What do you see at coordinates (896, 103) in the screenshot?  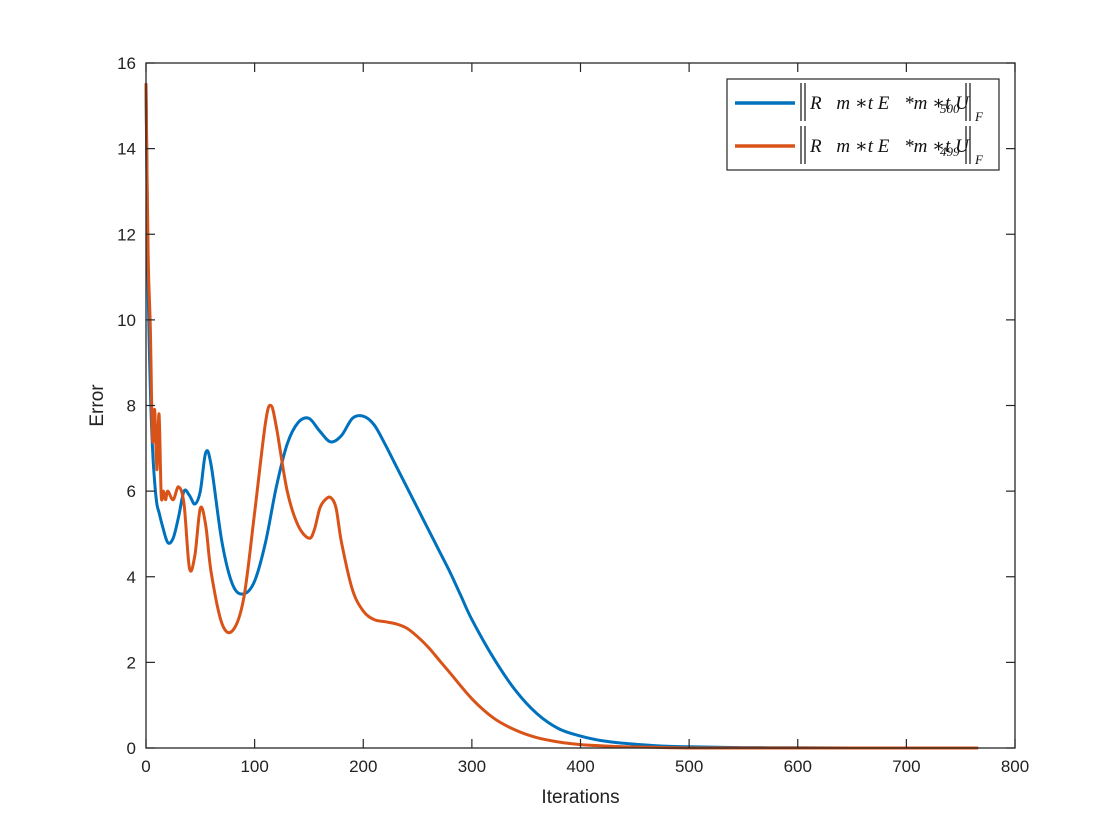 I see `legend-label-u500: R⃗m ∗t E⃗*m ∗t U⃗` at bounding box center [896, 103].